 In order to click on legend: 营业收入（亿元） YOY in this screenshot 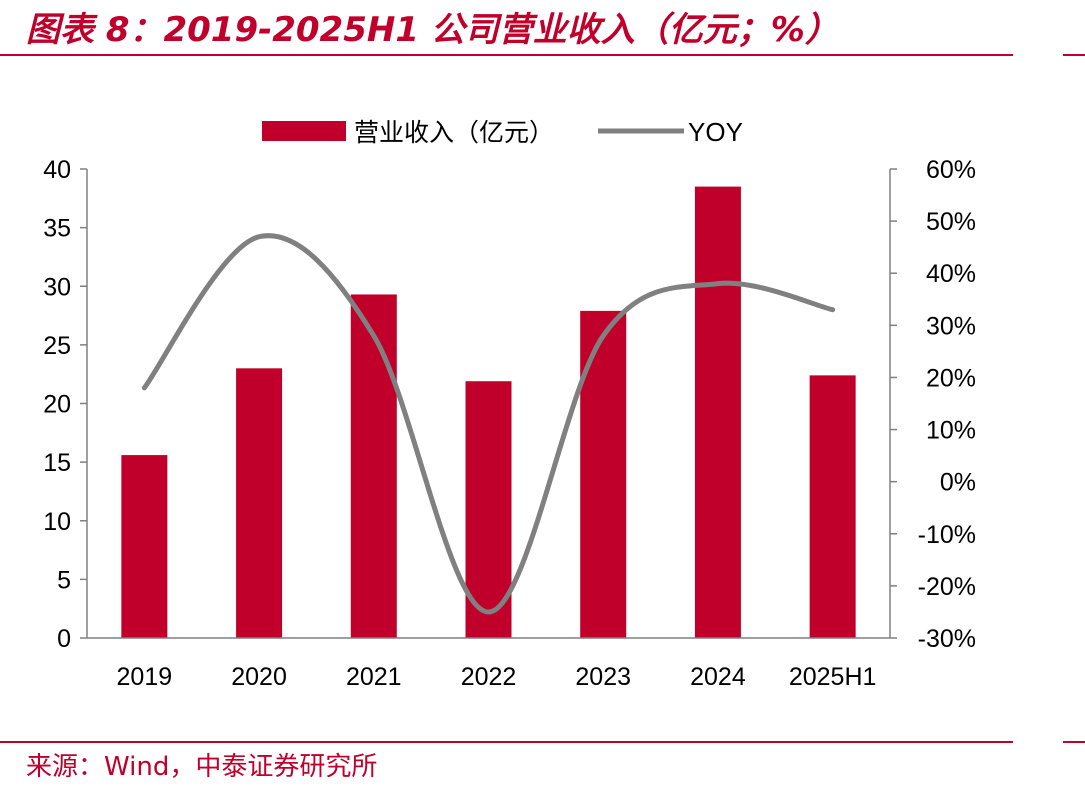, I will do `click(502, 132)`.